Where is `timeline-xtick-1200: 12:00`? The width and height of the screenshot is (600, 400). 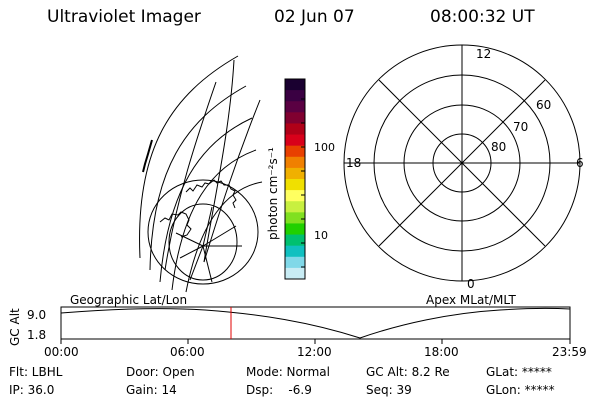
timeline-xtick-1200: 12:00 is located at coordinates (314, 352).